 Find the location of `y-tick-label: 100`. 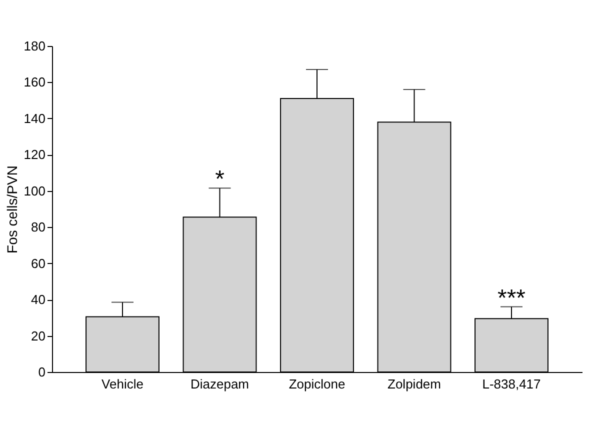

y-tick-label: 100 is located at coordinates (35, 190).